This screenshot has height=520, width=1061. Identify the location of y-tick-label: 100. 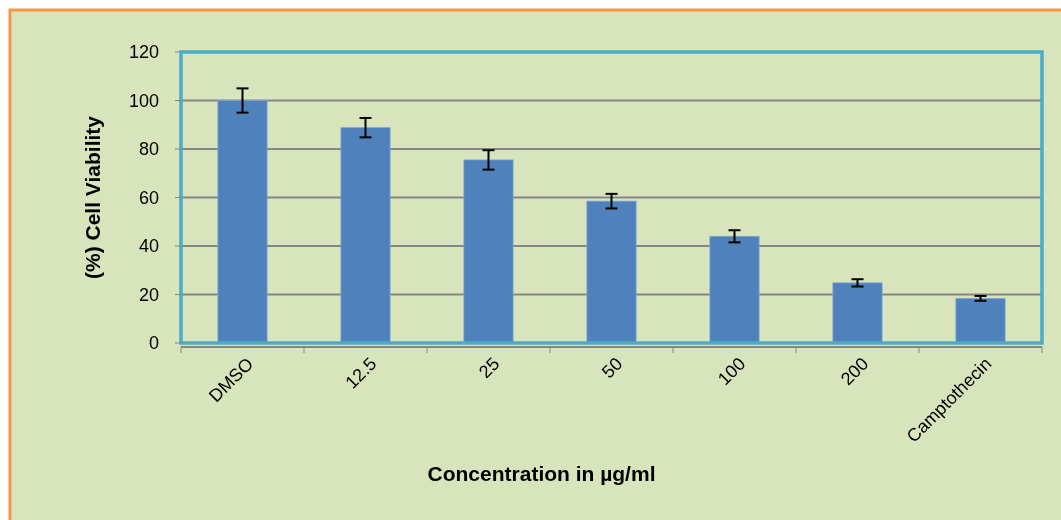
(143, 100).